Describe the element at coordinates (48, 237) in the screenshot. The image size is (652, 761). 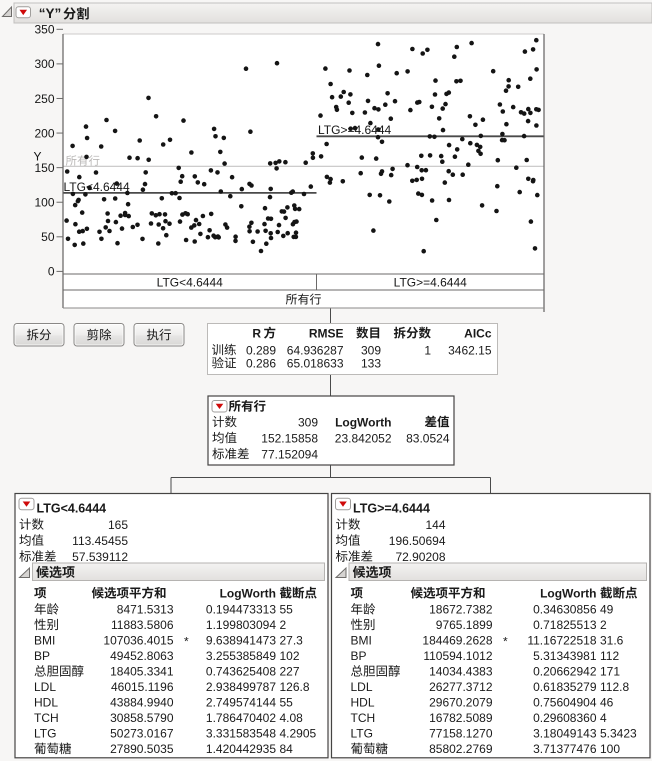
I see `svg-text: 50` at that location.